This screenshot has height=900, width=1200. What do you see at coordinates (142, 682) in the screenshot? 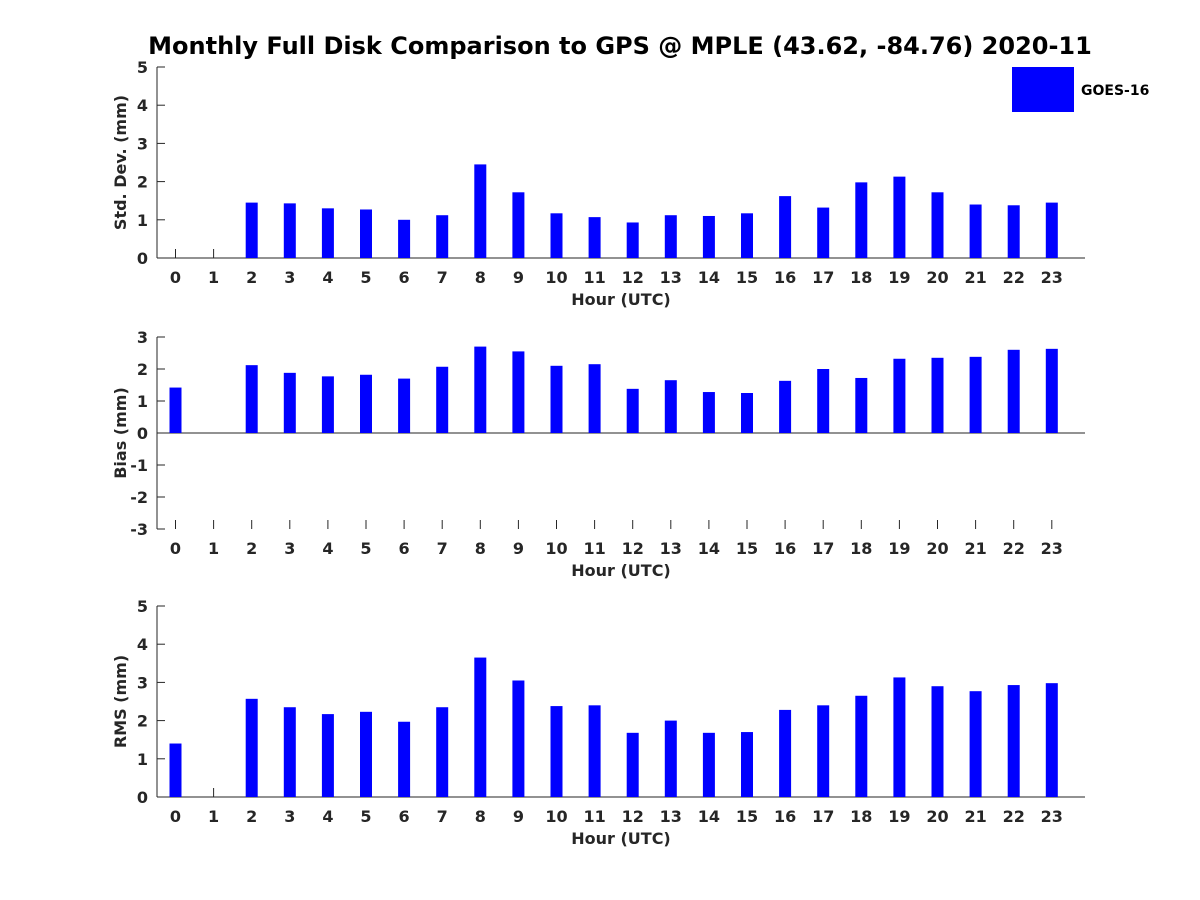
I see `y-tick-label: 3` at bounding box center [142, 682].